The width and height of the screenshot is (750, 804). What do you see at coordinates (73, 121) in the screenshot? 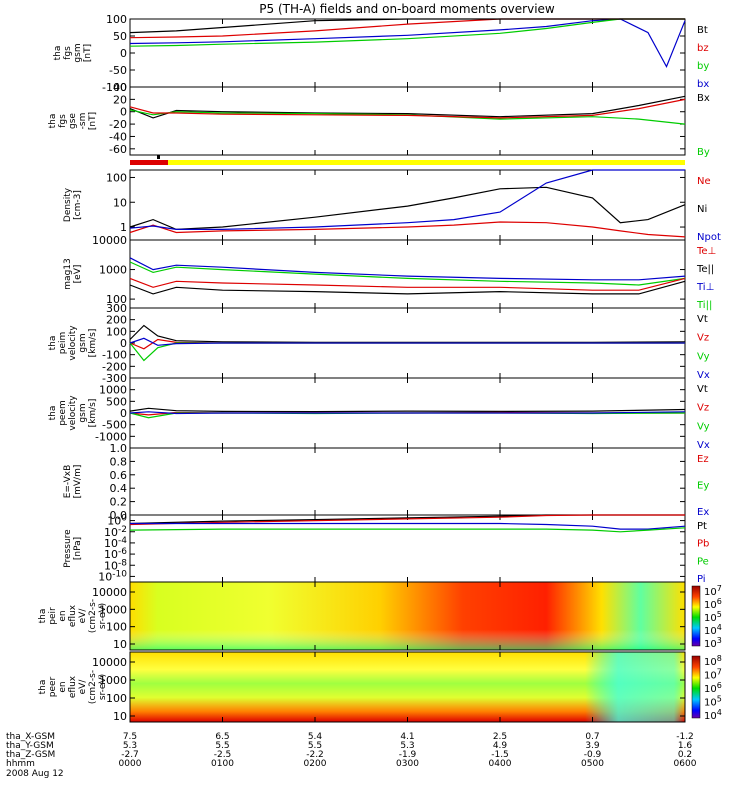
I see `y-axis-label-line: gse` at bounding box center [73, 121].